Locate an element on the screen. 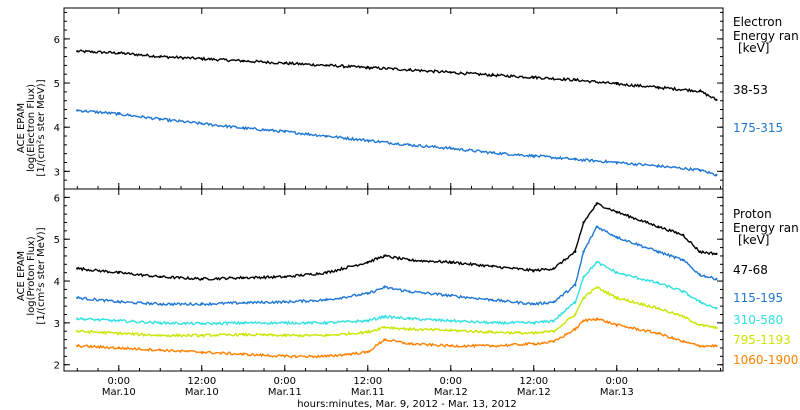 This screenshot has width=800, height=410. legend-entry: 175-315 is located at coordinates (758, 128).